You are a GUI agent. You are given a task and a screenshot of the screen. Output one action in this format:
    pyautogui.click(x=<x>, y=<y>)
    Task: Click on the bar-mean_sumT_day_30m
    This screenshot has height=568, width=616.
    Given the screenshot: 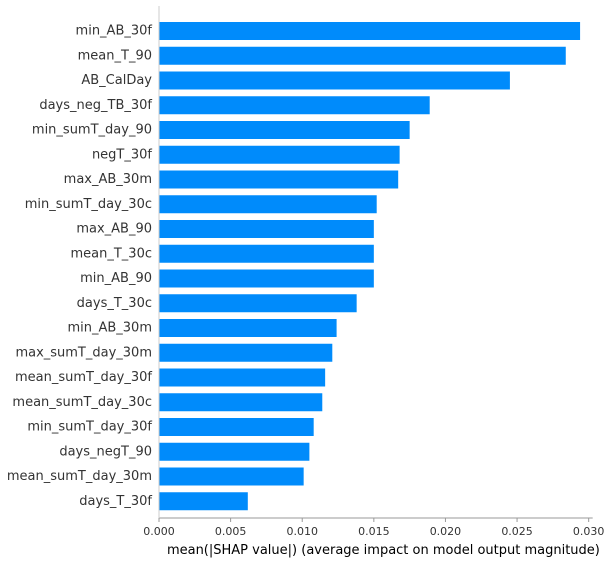 What is the action you would take?
    pyautogui.click(x=231, y=476)
    